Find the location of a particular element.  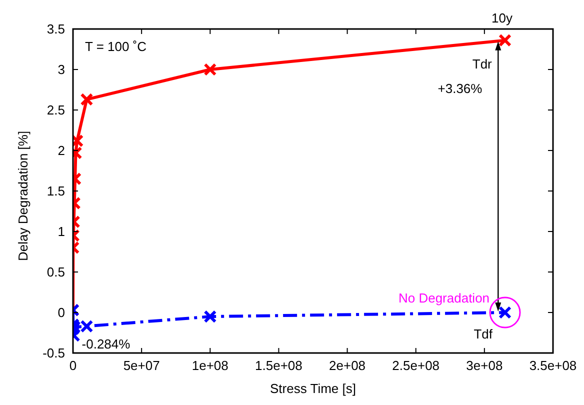

y-tick-label: 2.5 is located at coordinates (55, 110).